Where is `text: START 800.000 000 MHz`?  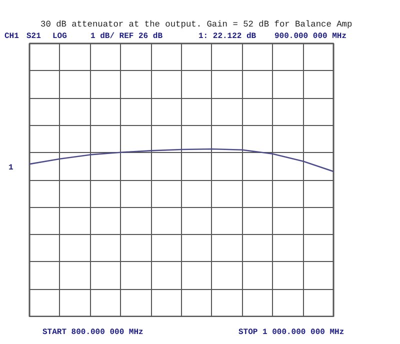
text: START 800.000 000 MHz is located at coordinates (93, 332).